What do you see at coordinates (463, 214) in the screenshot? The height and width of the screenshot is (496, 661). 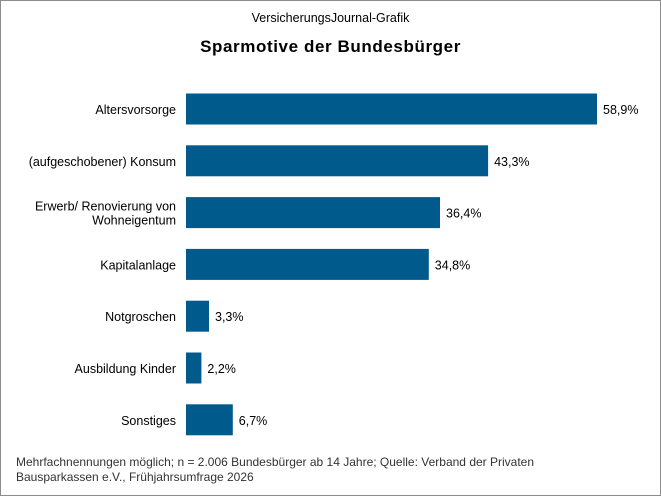 I see `data-label: 36,4%` at bounding box center [463, 214].